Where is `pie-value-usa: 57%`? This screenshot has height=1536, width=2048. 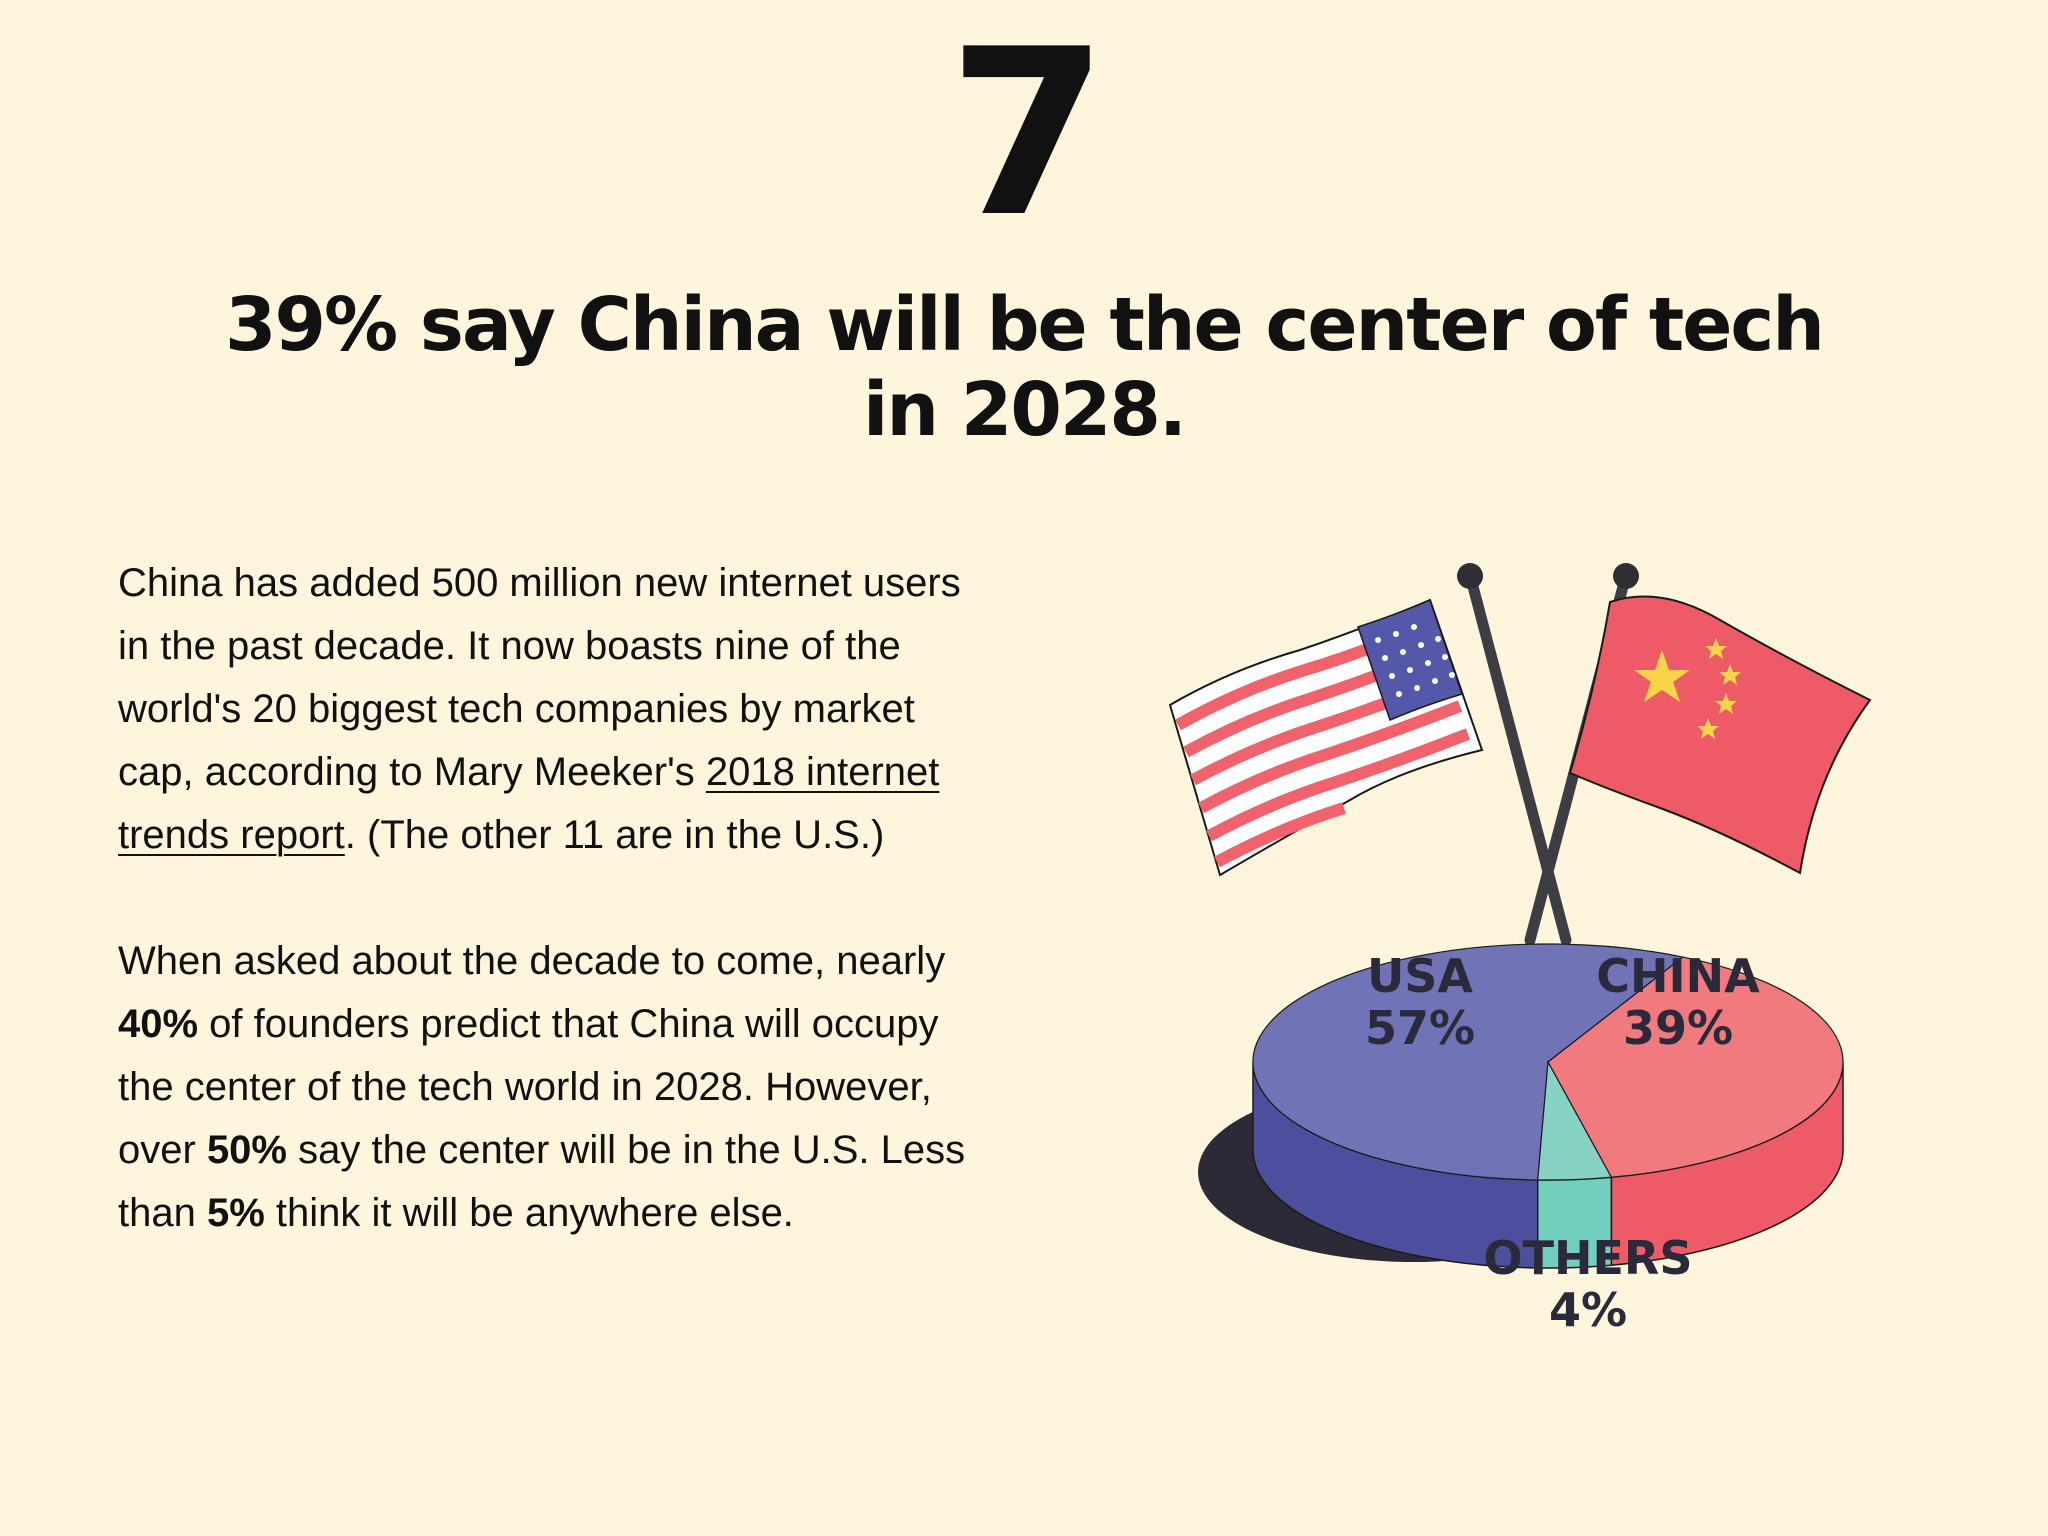
pie-value-usa: 57% is located at coordinates (1420, 1028).